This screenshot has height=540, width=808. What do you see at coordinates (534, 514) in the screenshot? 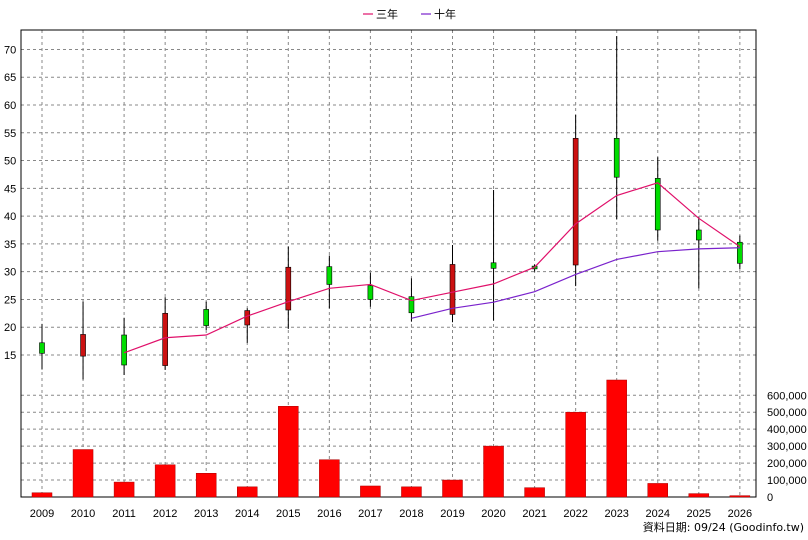
I see `year-tick-label: 2021` at bounding box center [534, 514].